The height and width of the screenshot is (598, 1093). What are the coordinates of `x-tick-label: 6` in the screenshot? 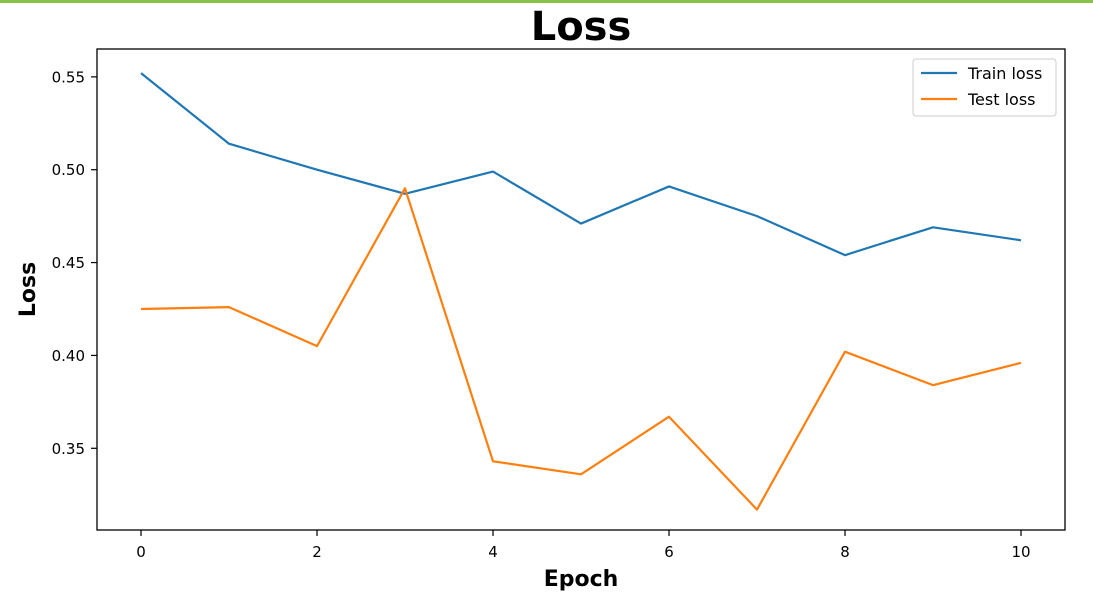 It's located at (669, 552).